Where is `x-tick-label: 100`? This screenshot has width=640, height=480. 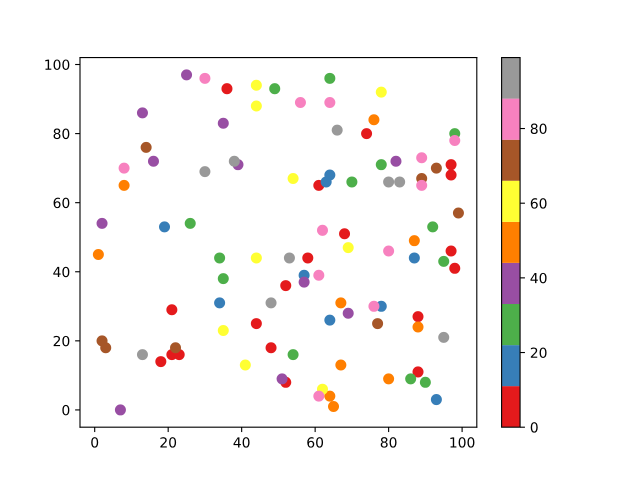 x-tick-label: 100 is located at coordinates (462, 442).